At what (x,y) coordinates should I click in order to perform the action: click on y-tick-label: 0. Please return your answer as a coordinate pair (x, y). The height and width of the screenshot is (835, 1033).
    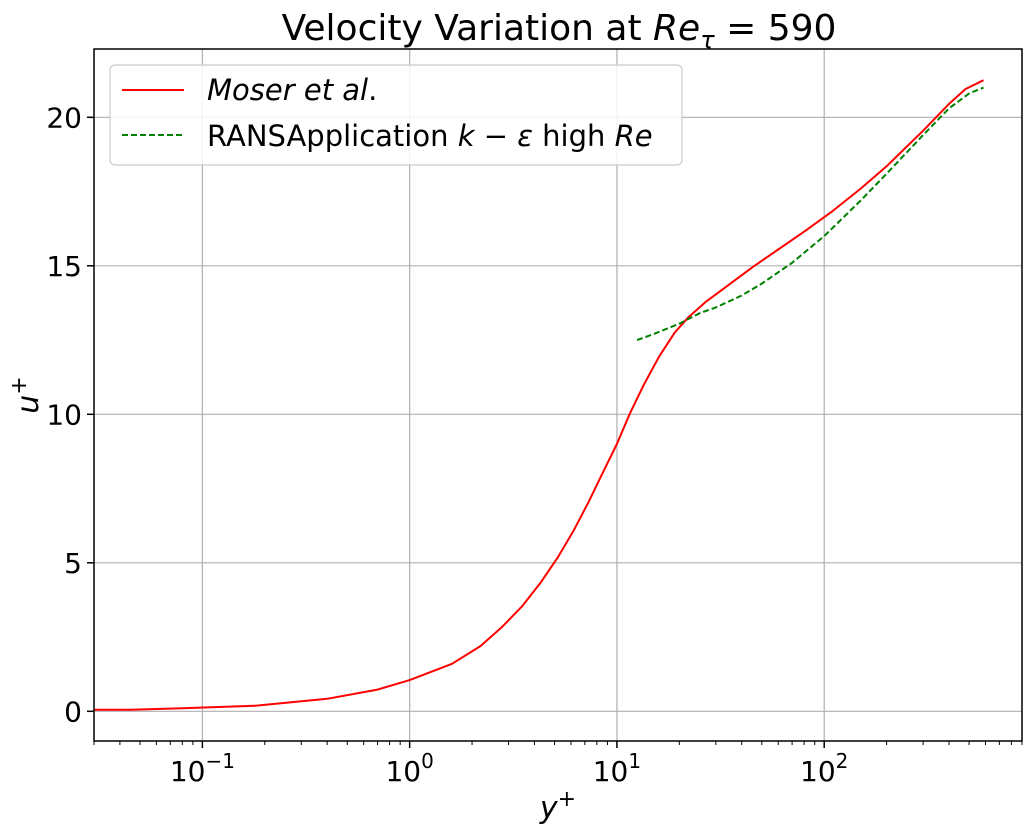
    Looking at the image, I should click on (73, 711).